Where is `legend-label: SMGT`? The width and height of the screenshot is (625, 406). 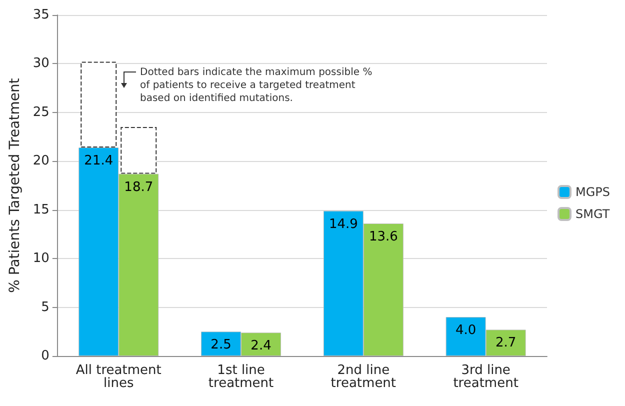 legend-label: SMGT is located at coordinates (592, 214).